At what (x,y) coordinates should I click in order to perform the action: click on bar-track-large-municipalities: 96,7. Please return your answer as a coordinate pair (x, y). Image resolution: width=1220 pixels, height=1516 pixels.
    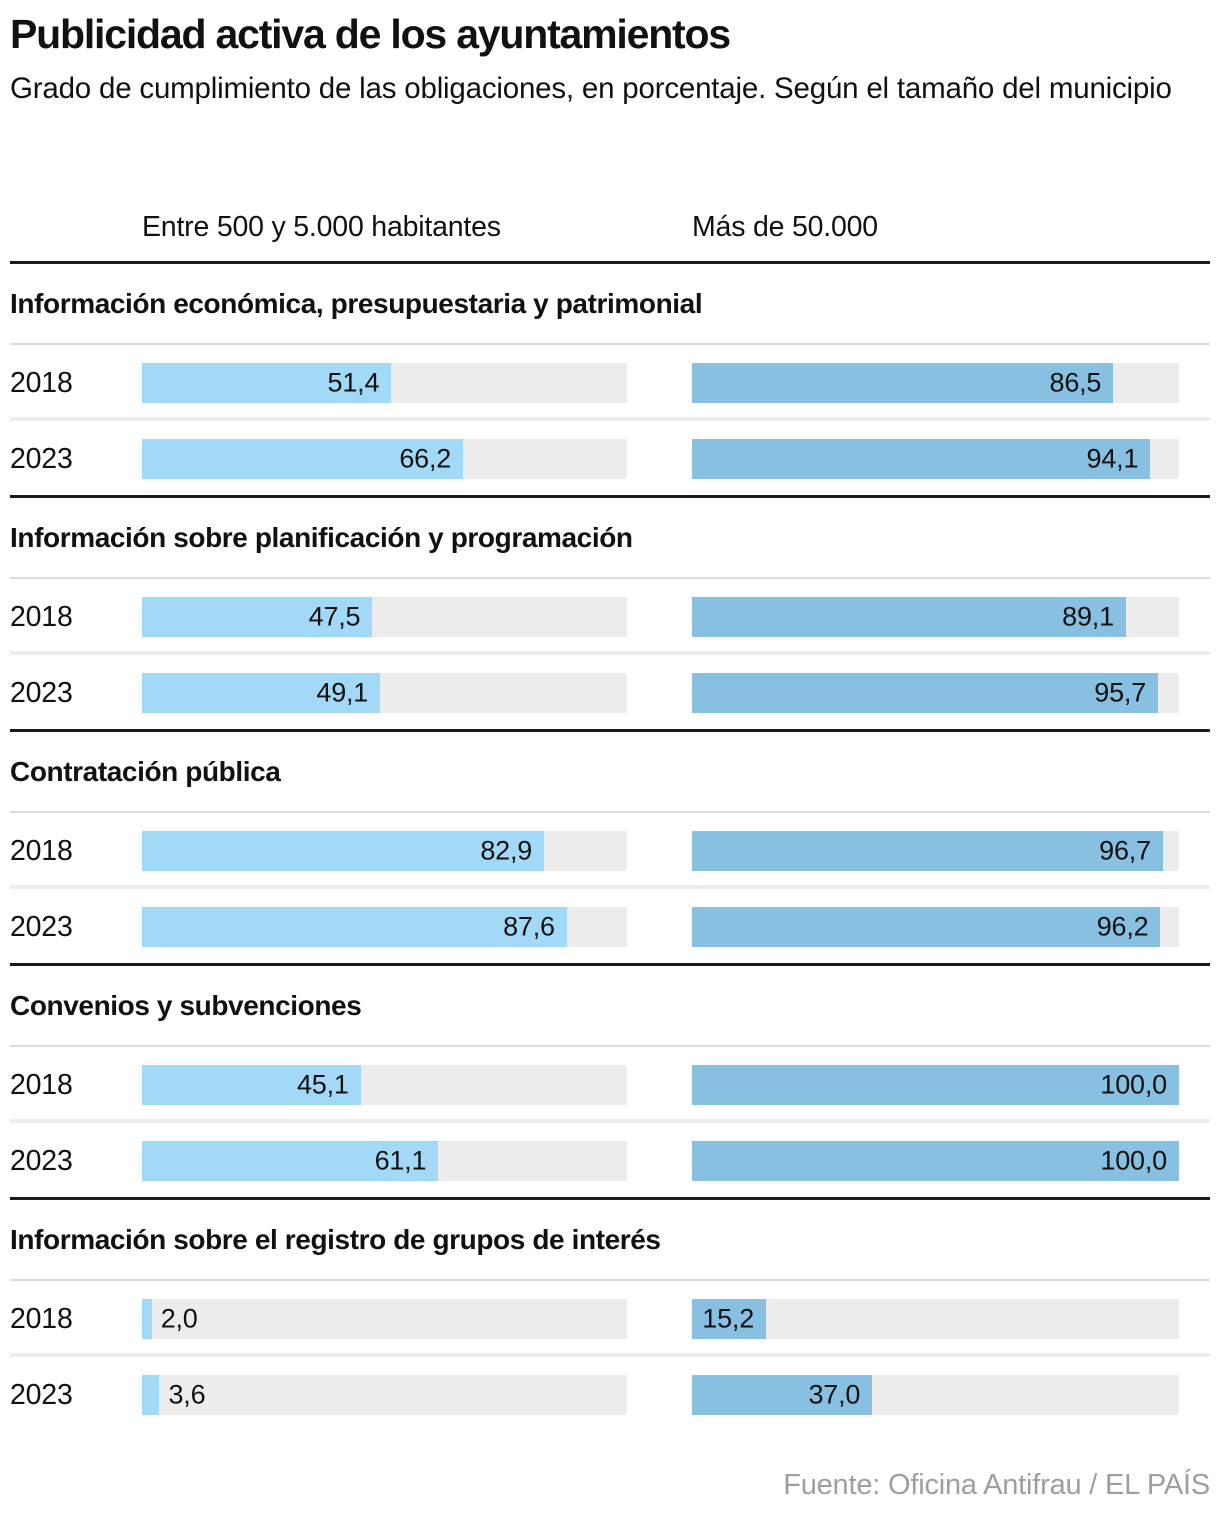
    Looking at the image, I should click on (935, 851).